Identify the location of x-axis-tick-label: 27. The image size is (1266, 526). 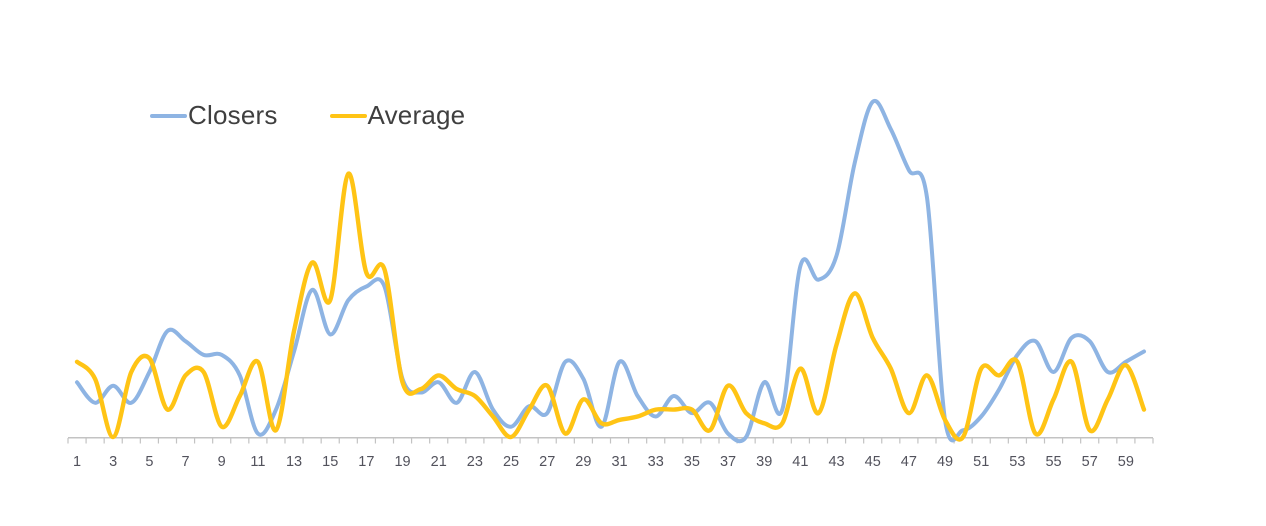
(547, 462).